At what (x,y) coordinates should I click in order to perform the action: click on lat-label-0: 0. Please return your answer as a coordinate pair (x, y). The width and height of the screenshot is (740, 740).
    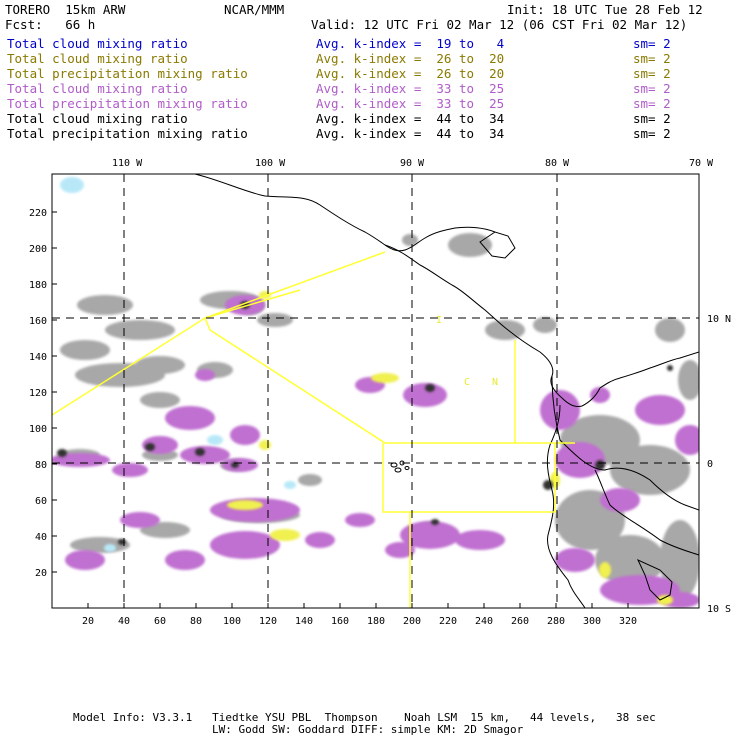
    Looking at the image, I should click on (710, 464).